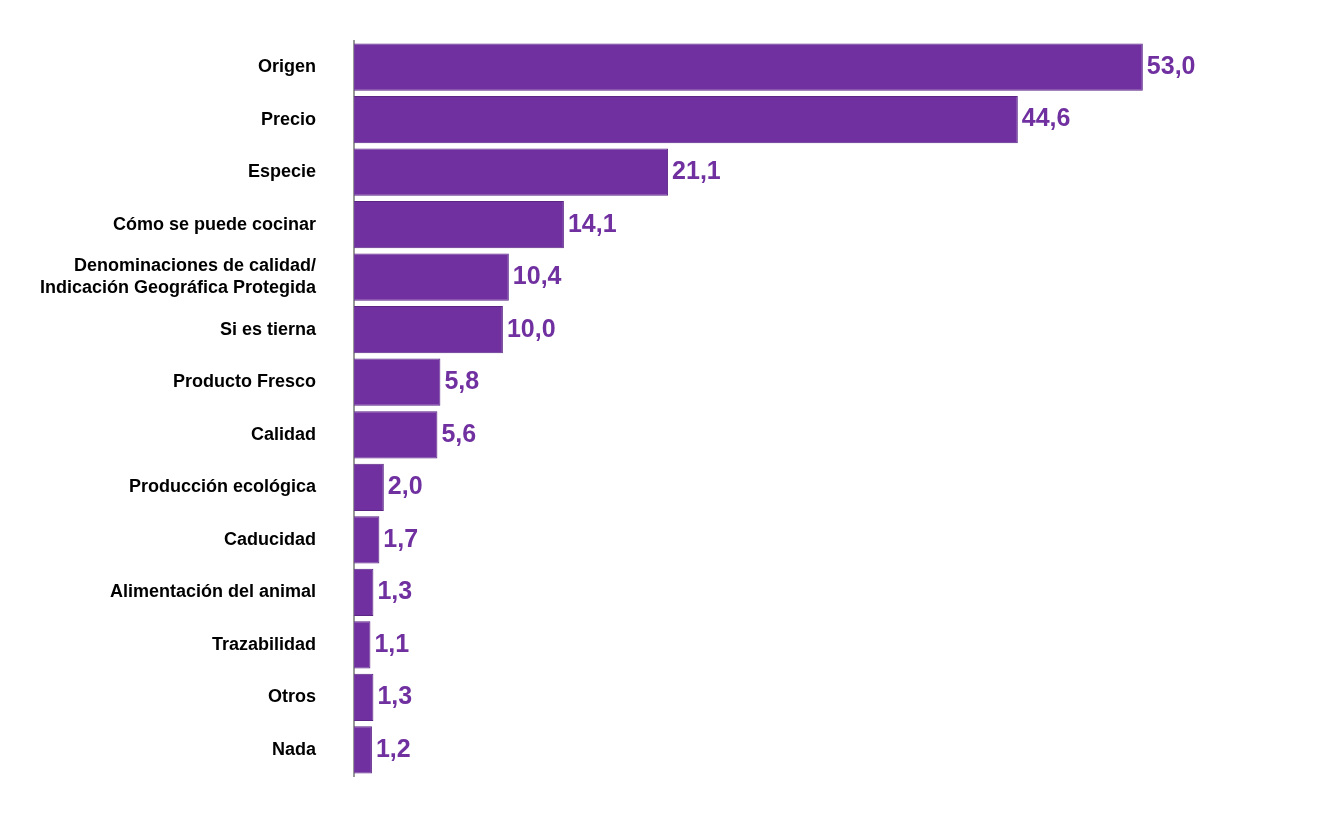  What do you see at coordinates (282, 171) in the screenshot?
I see `y-tick-label: Especie` at bounding box center [282, 171].